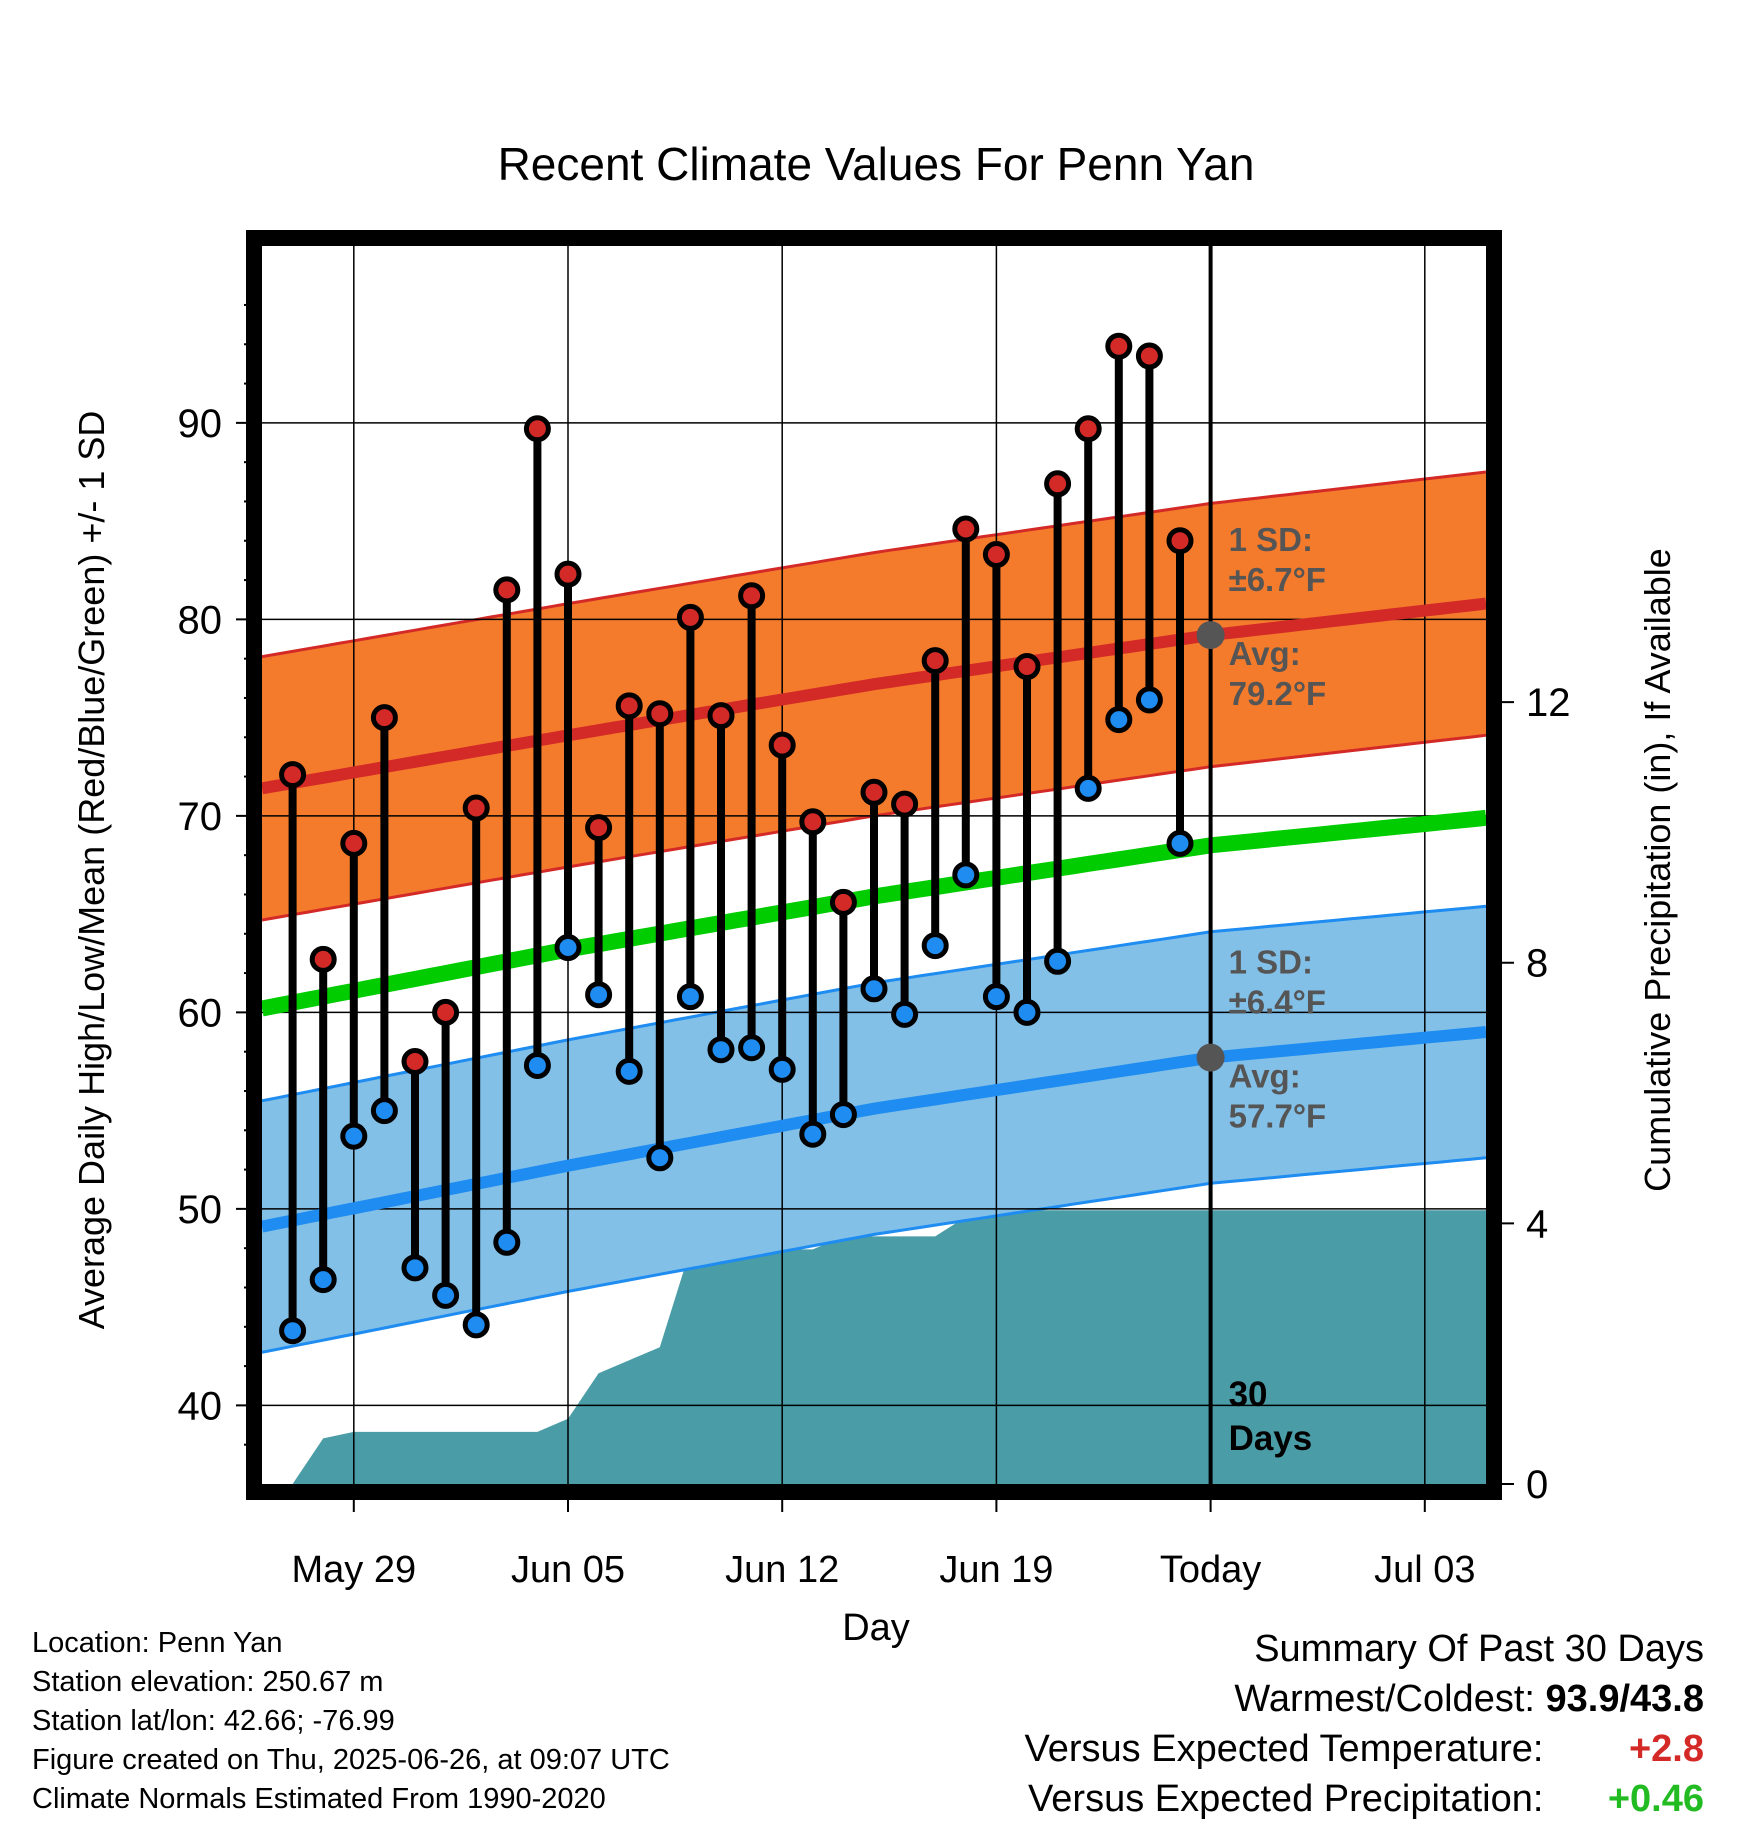 This screenshot has width=1748, height=1828. Describe the element at coordinates (1548, 703) in the screenshot. I see `y-tick-label-right: 12` at that location.